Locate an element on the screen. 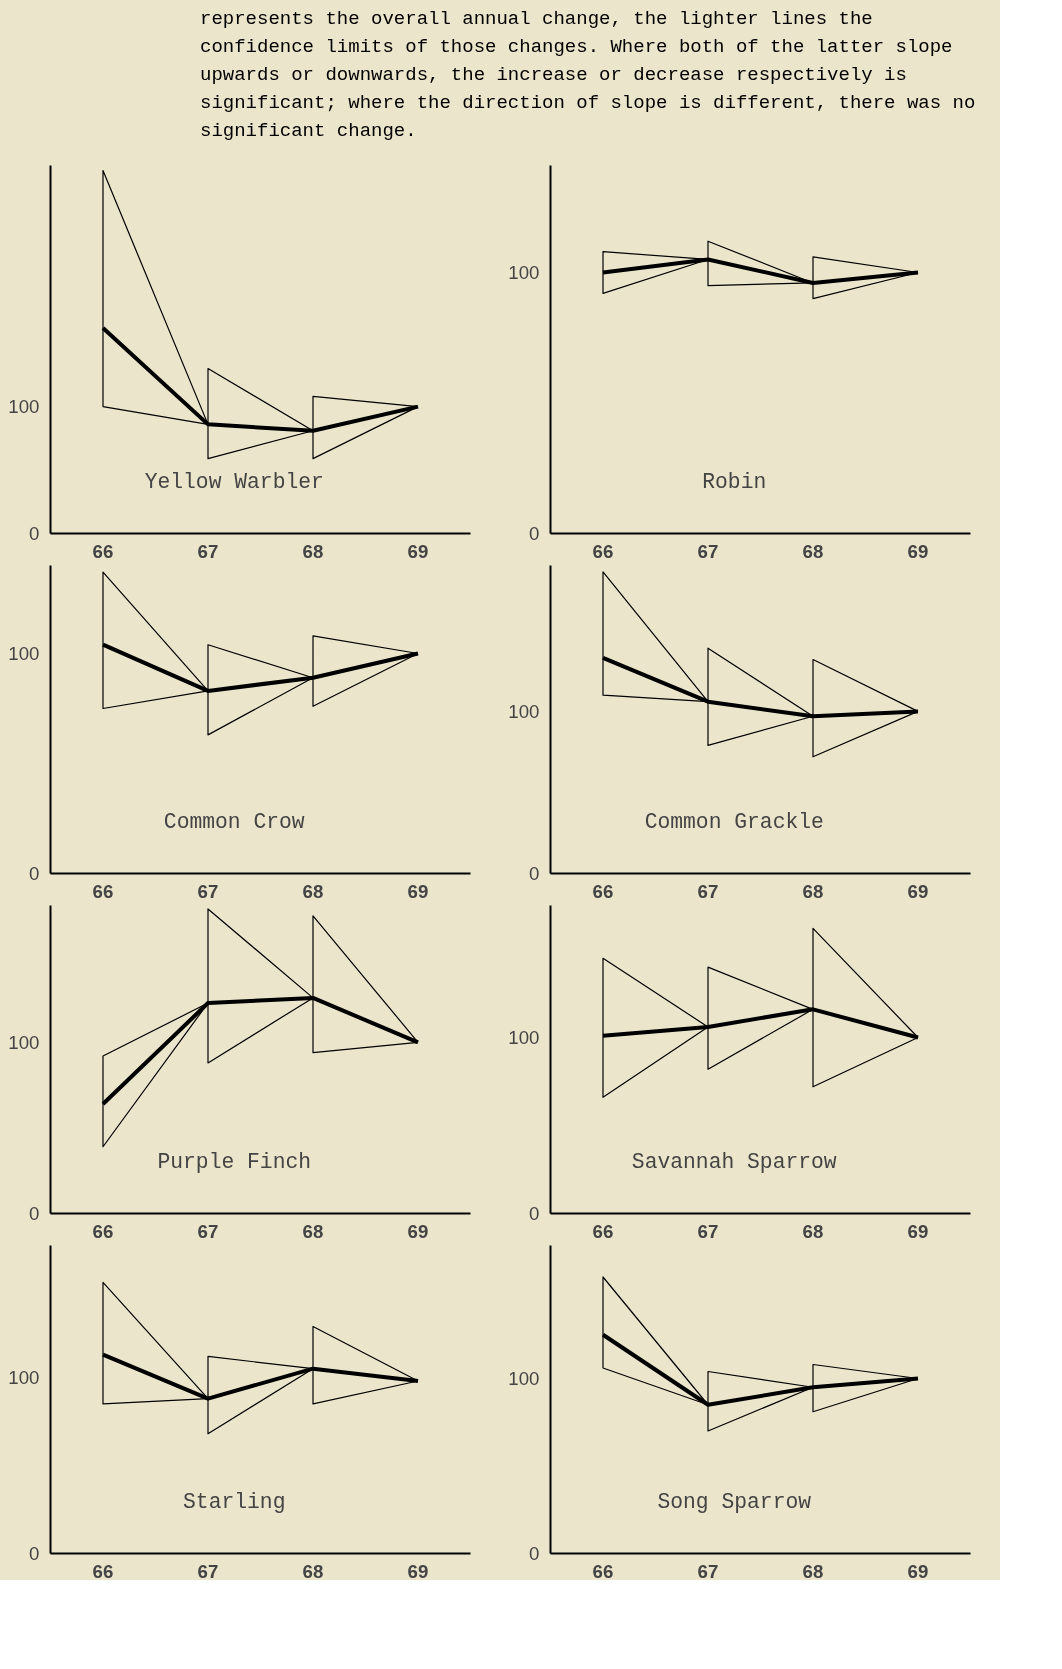  text: Purple Finch is located at coordinates (234, 1161).